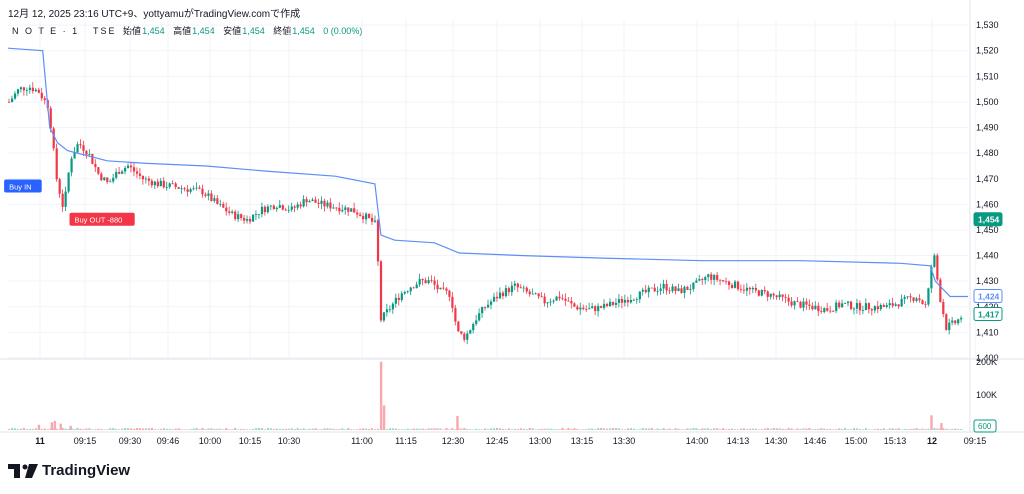 Image resolution: width=1024 pixels, height=494 pixels. What do you see at coordinates (64, 31) in the screenshot?
I see `symbol-name: N O T E · 1 · TSE` at bounding box center [64, 31].